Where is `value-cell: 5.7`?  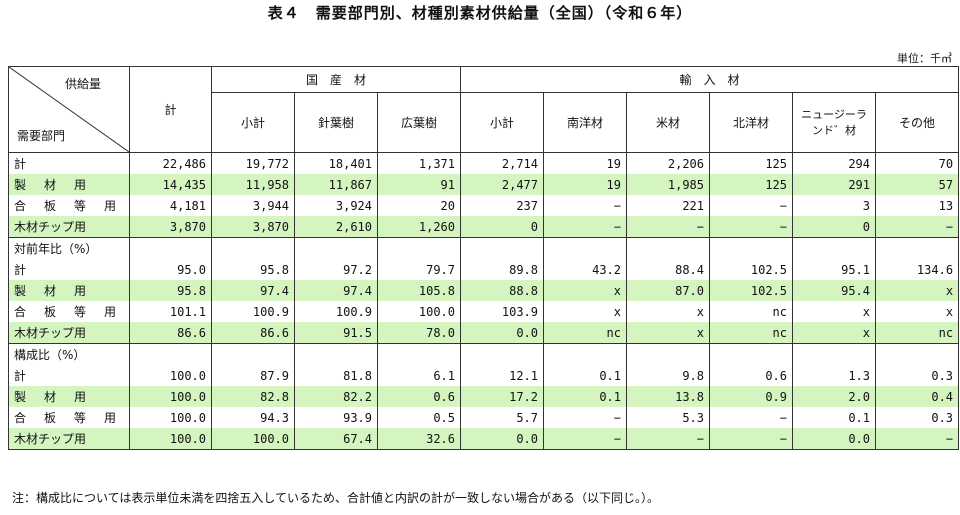 value-cell: 5.7 is located at coordinates (502, 417).